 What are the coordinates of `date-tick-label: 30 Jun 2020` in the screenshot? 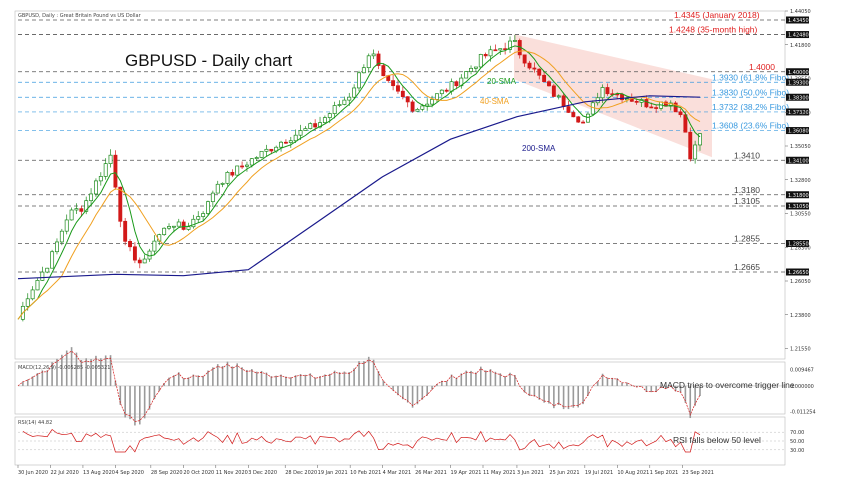 It's located at (33, 473).